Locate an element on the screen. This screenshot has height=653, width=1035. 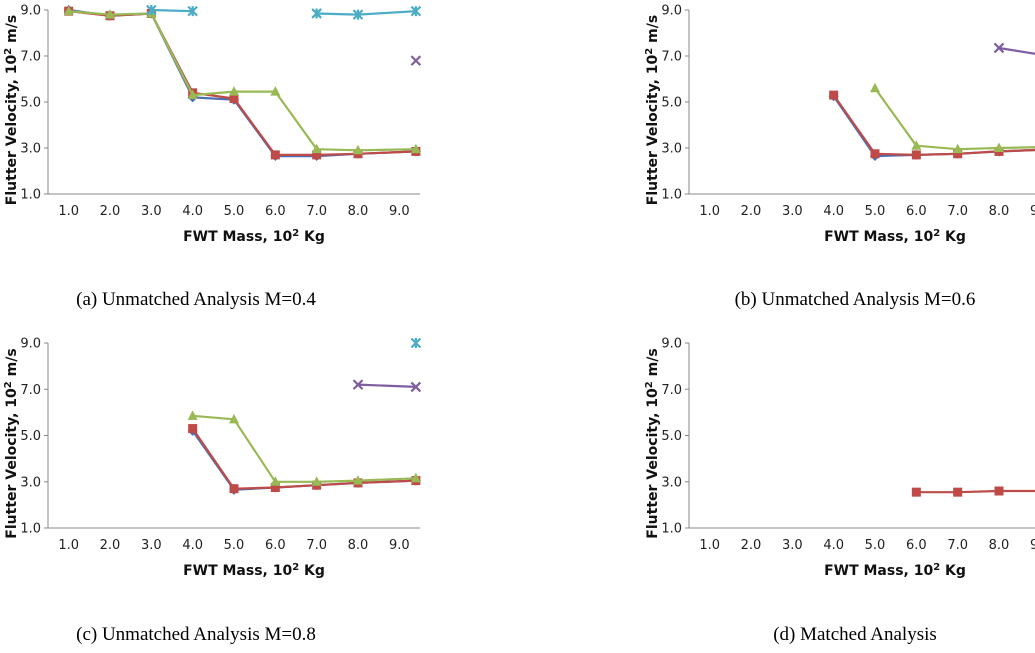
panel-caption: (d) Matched Analysis is located at coordinates (855, 634).